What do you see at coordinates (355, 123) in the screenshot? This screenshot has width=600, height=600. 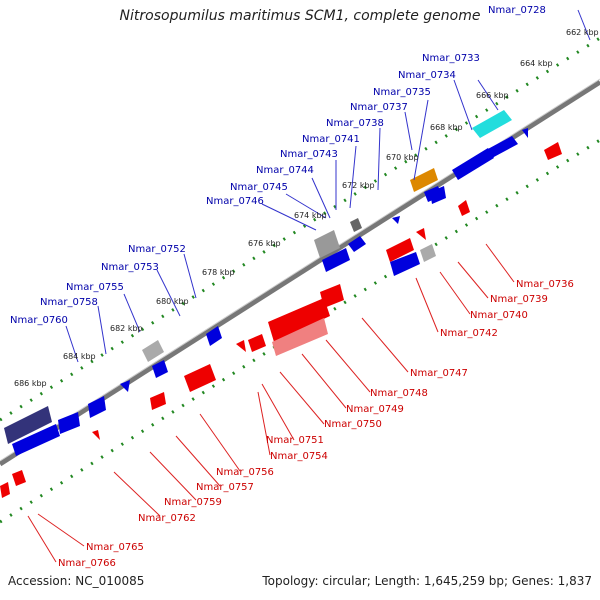 I see `gene-label: Nmar_0738` at bounding box center [355, 123].